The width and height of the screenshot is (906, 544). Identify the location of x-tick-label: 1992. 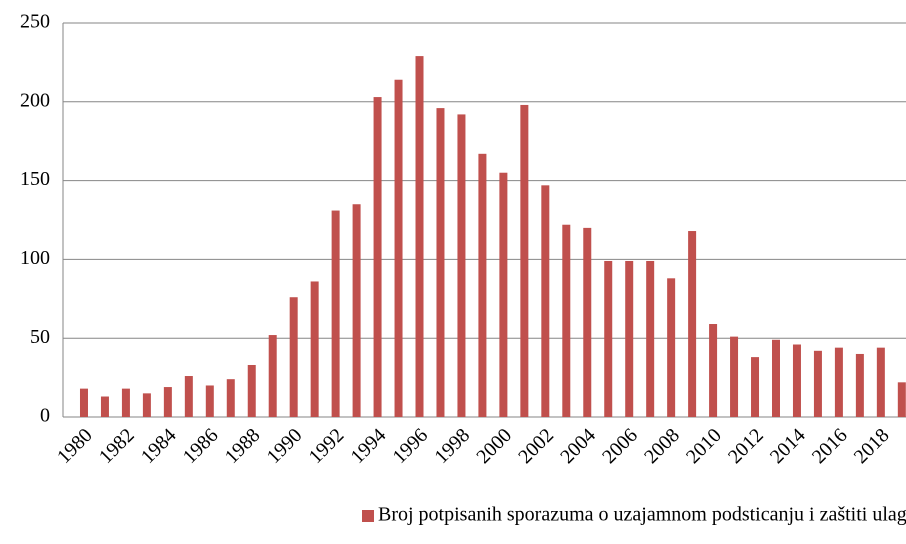
(327, 446).